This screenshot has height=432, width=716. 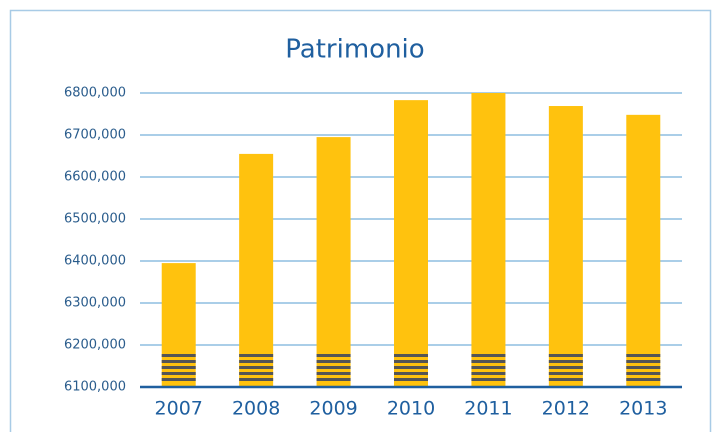 What do you see at coordinates (411, 409) in the screenshot?
I see `x-tick-label: 2010` at bounding box center [411, 409].